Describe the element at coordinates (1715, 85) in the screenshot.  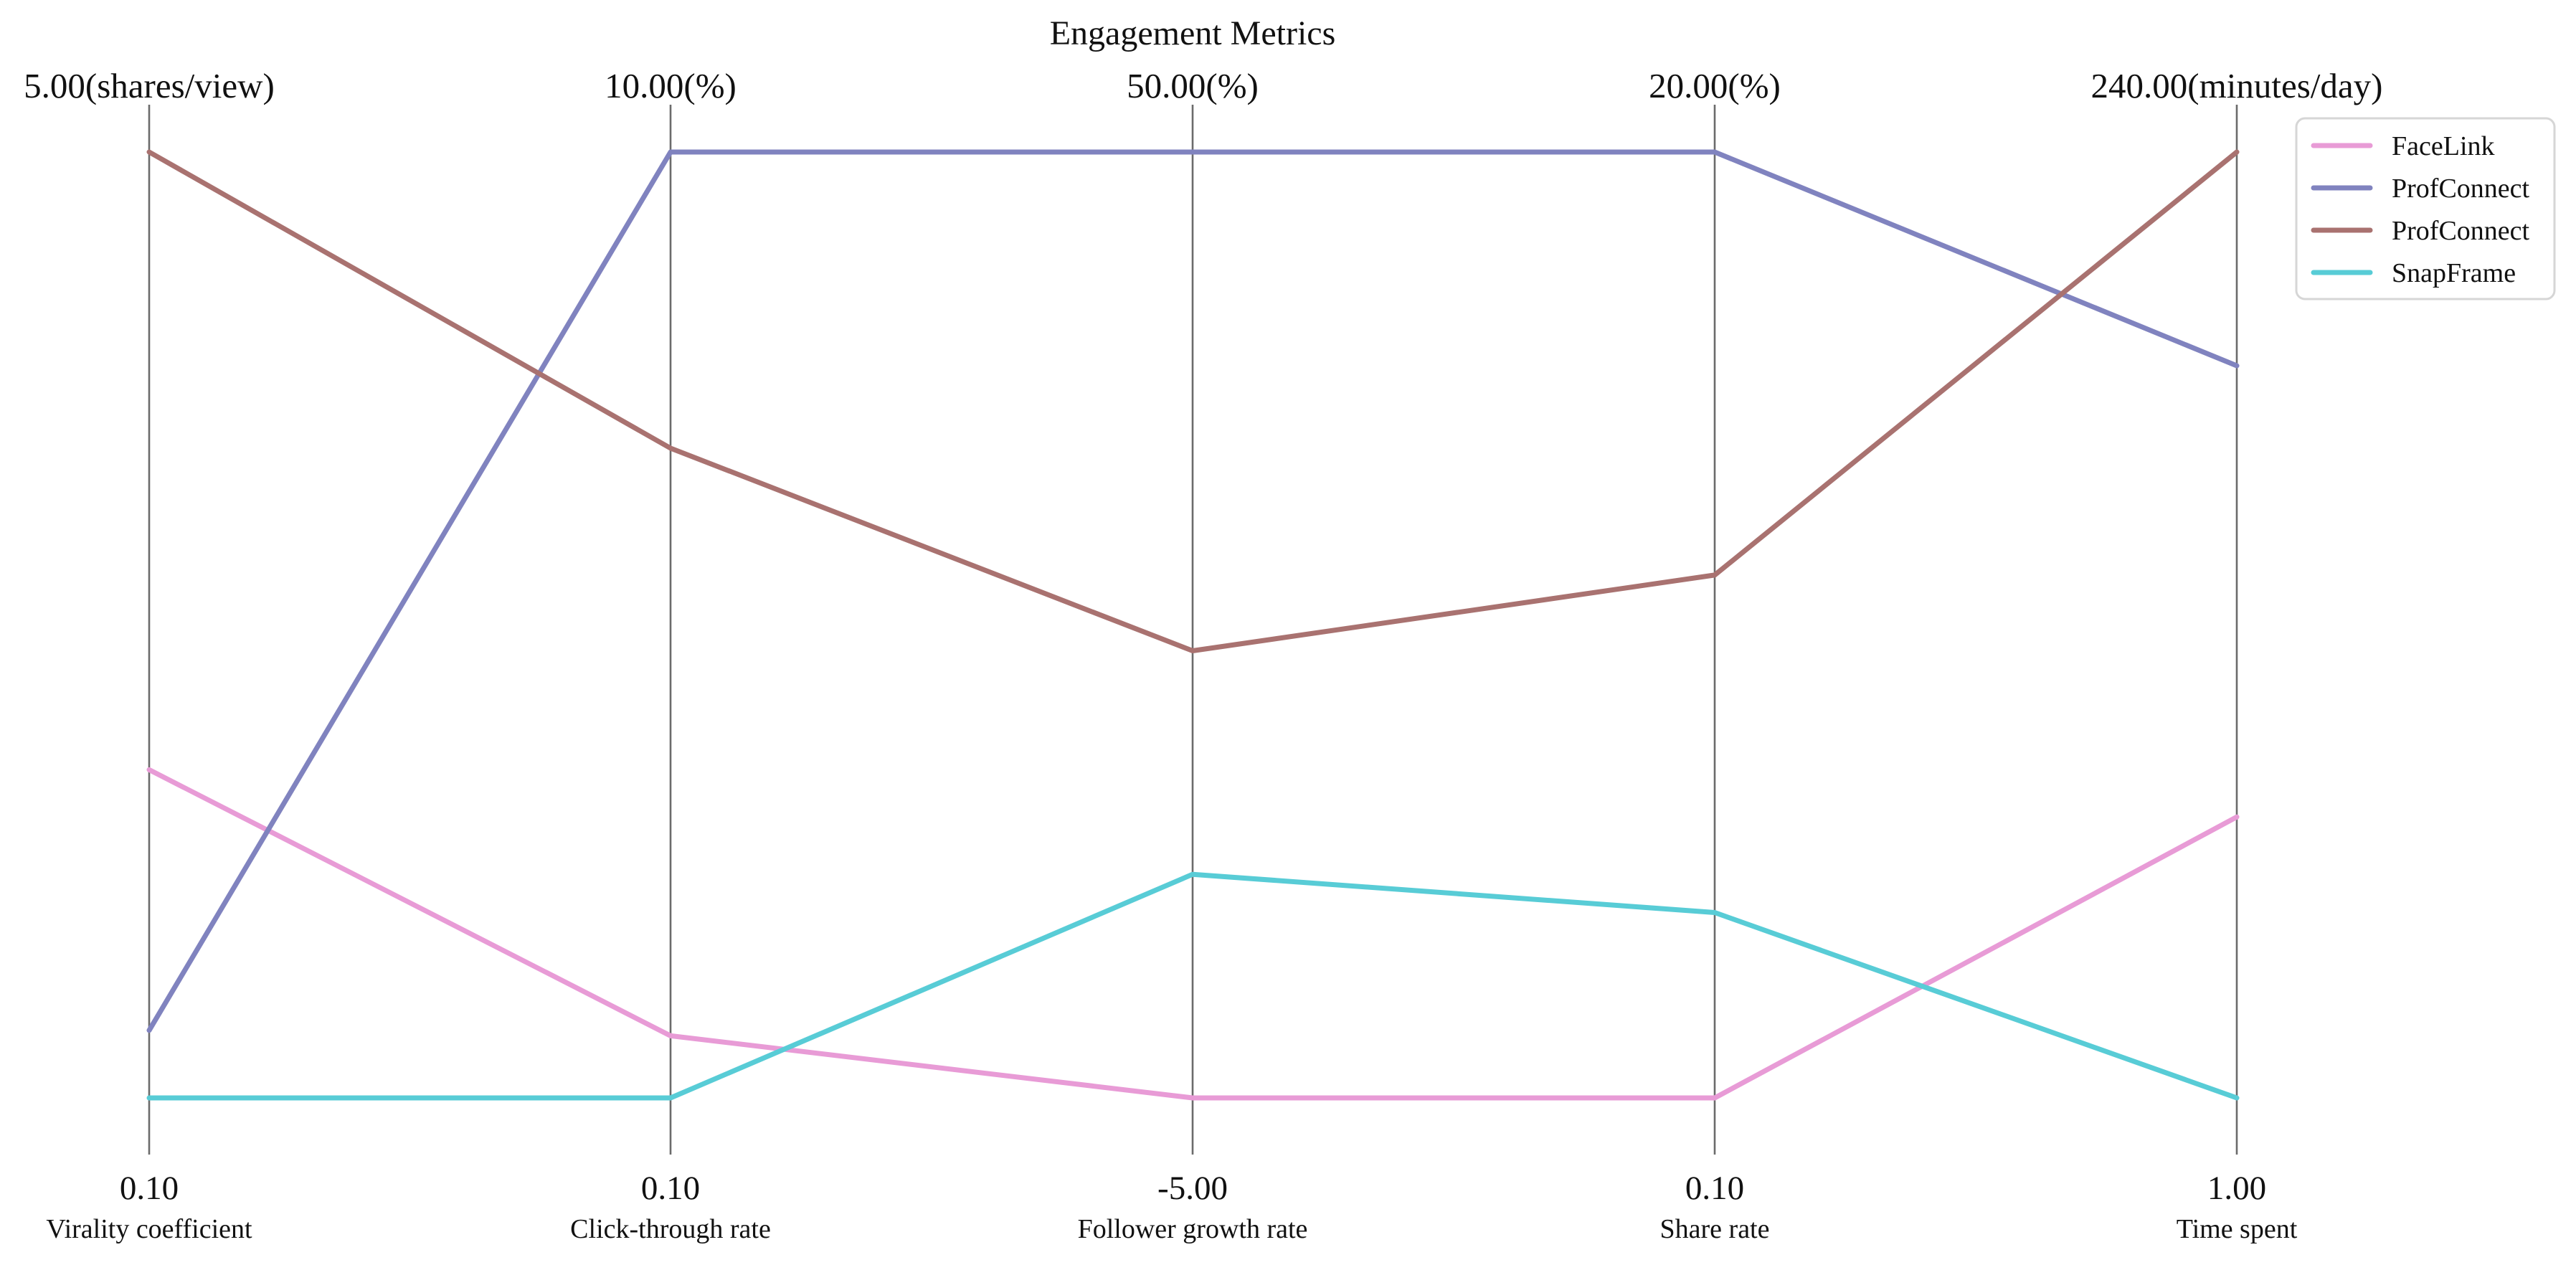
I see `axis-max-label-4: 20.00(%)` at that location.